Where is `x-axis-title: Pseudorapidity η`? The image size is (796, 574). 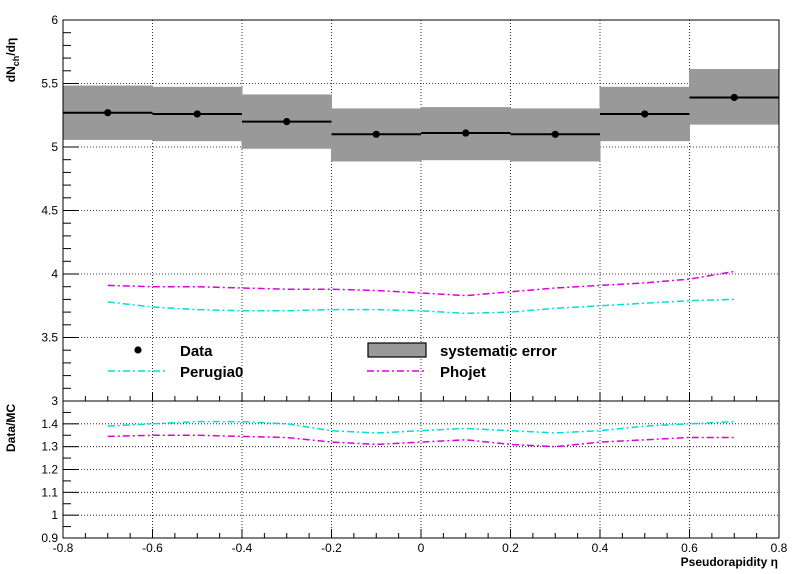
x-axis-title: Pseudorapidity η is located at coordinates (729, 562).